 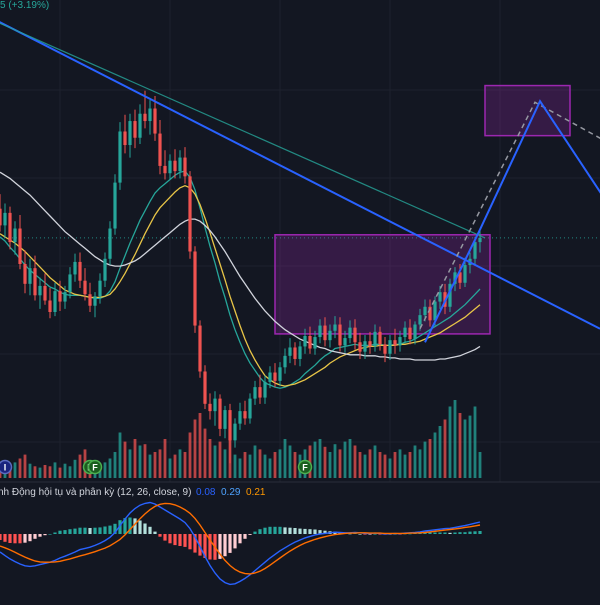 What do you see at coordinates (231, 492) in the screenshot?
I see `signal-value: 0.29` at bounding box center [231, 492].